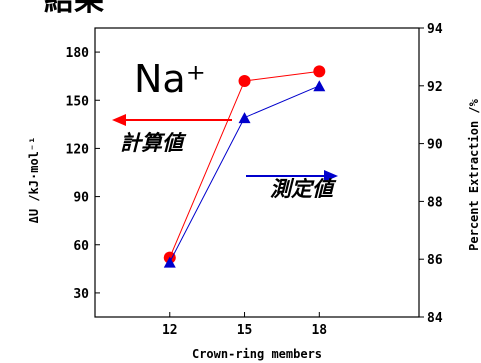 This screenshot has height=363, width=481. I want to click on legend-calc-arrowhead, so click(119, 120).